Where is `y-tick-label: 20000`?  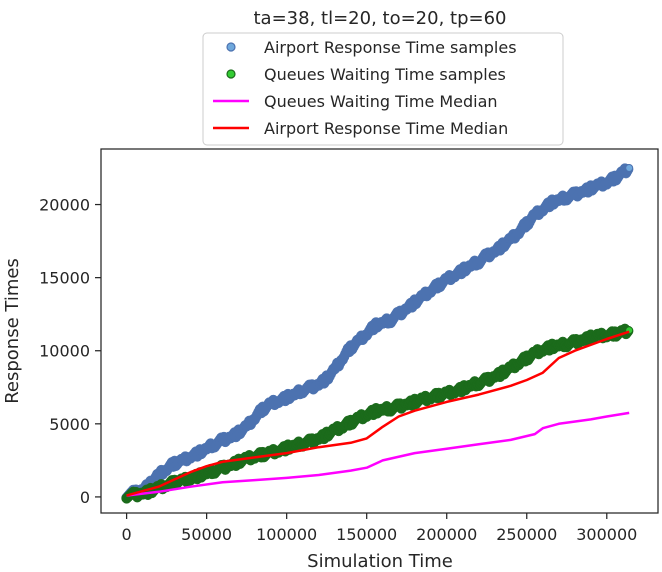
y-tick-label: 20000 is located at coordinates (64, 205).